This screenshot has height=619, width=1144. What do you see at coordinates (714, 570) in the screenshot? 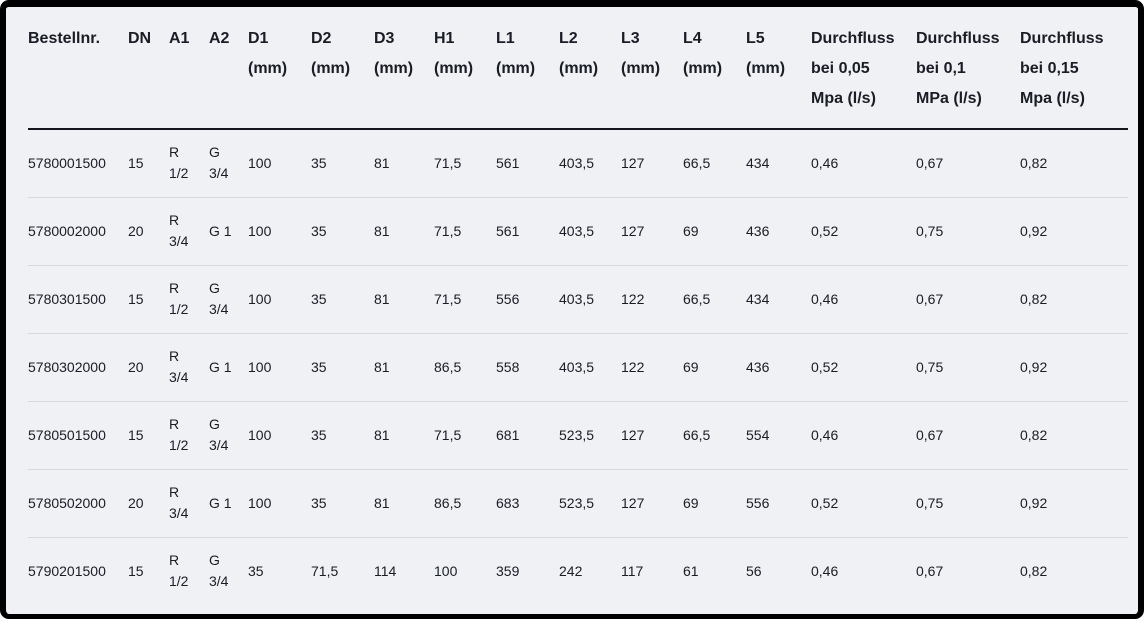
I see `cell-l4: 61` at bounding box center [714, 570].